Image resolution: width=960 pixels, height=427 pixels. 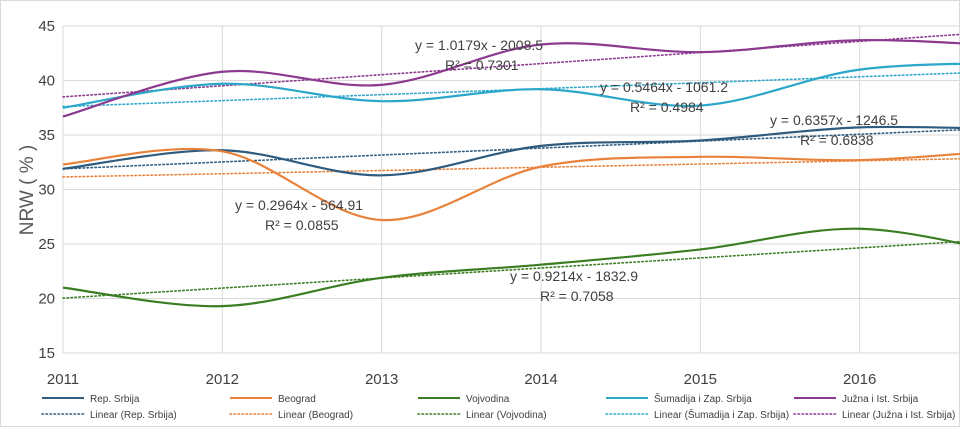 What do you see at coordinates (664, 87) in the screenshot?
I see `trendline-equation: y = 0.5464x - 1061.2` at bounding box center [664, 87].